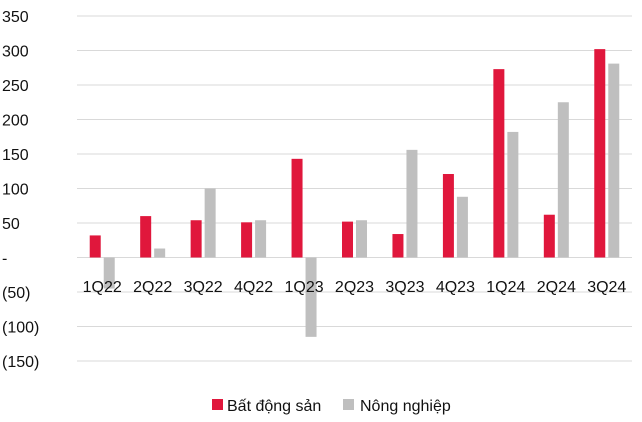 This screenshot has width=642, height=422. I want to click on y-axis-ticks: 350 300 250 200 150 100 50 - (50) (100) (150), so click(20, 190).